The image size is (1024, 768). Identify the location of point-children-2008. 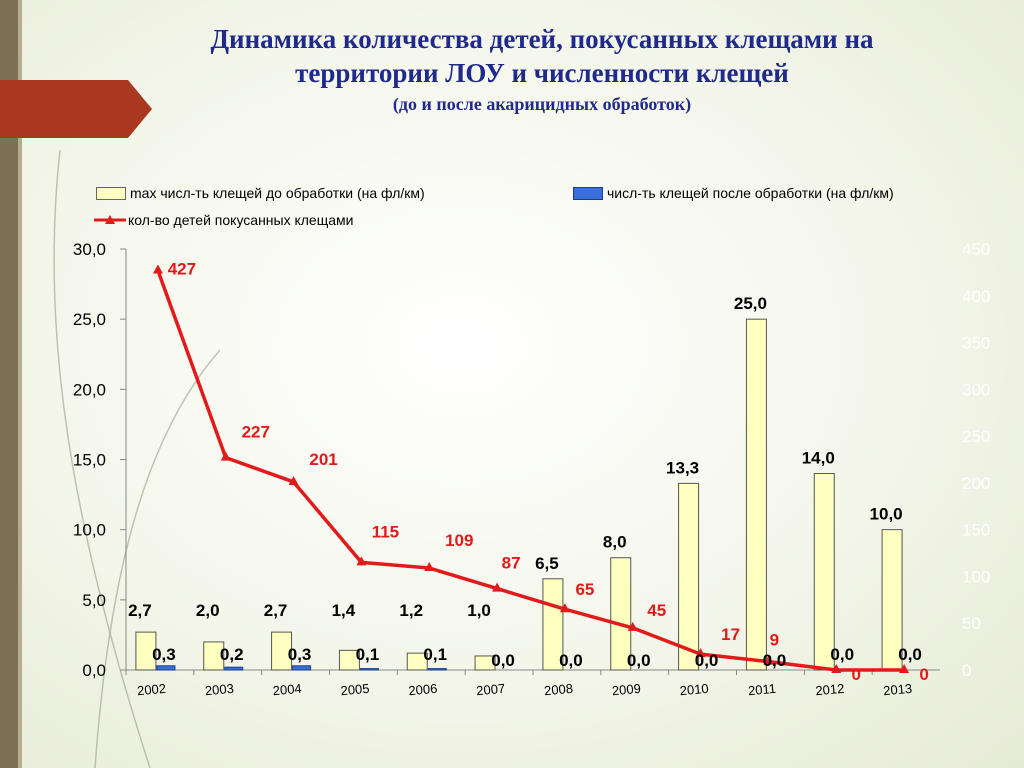
(564, 608).